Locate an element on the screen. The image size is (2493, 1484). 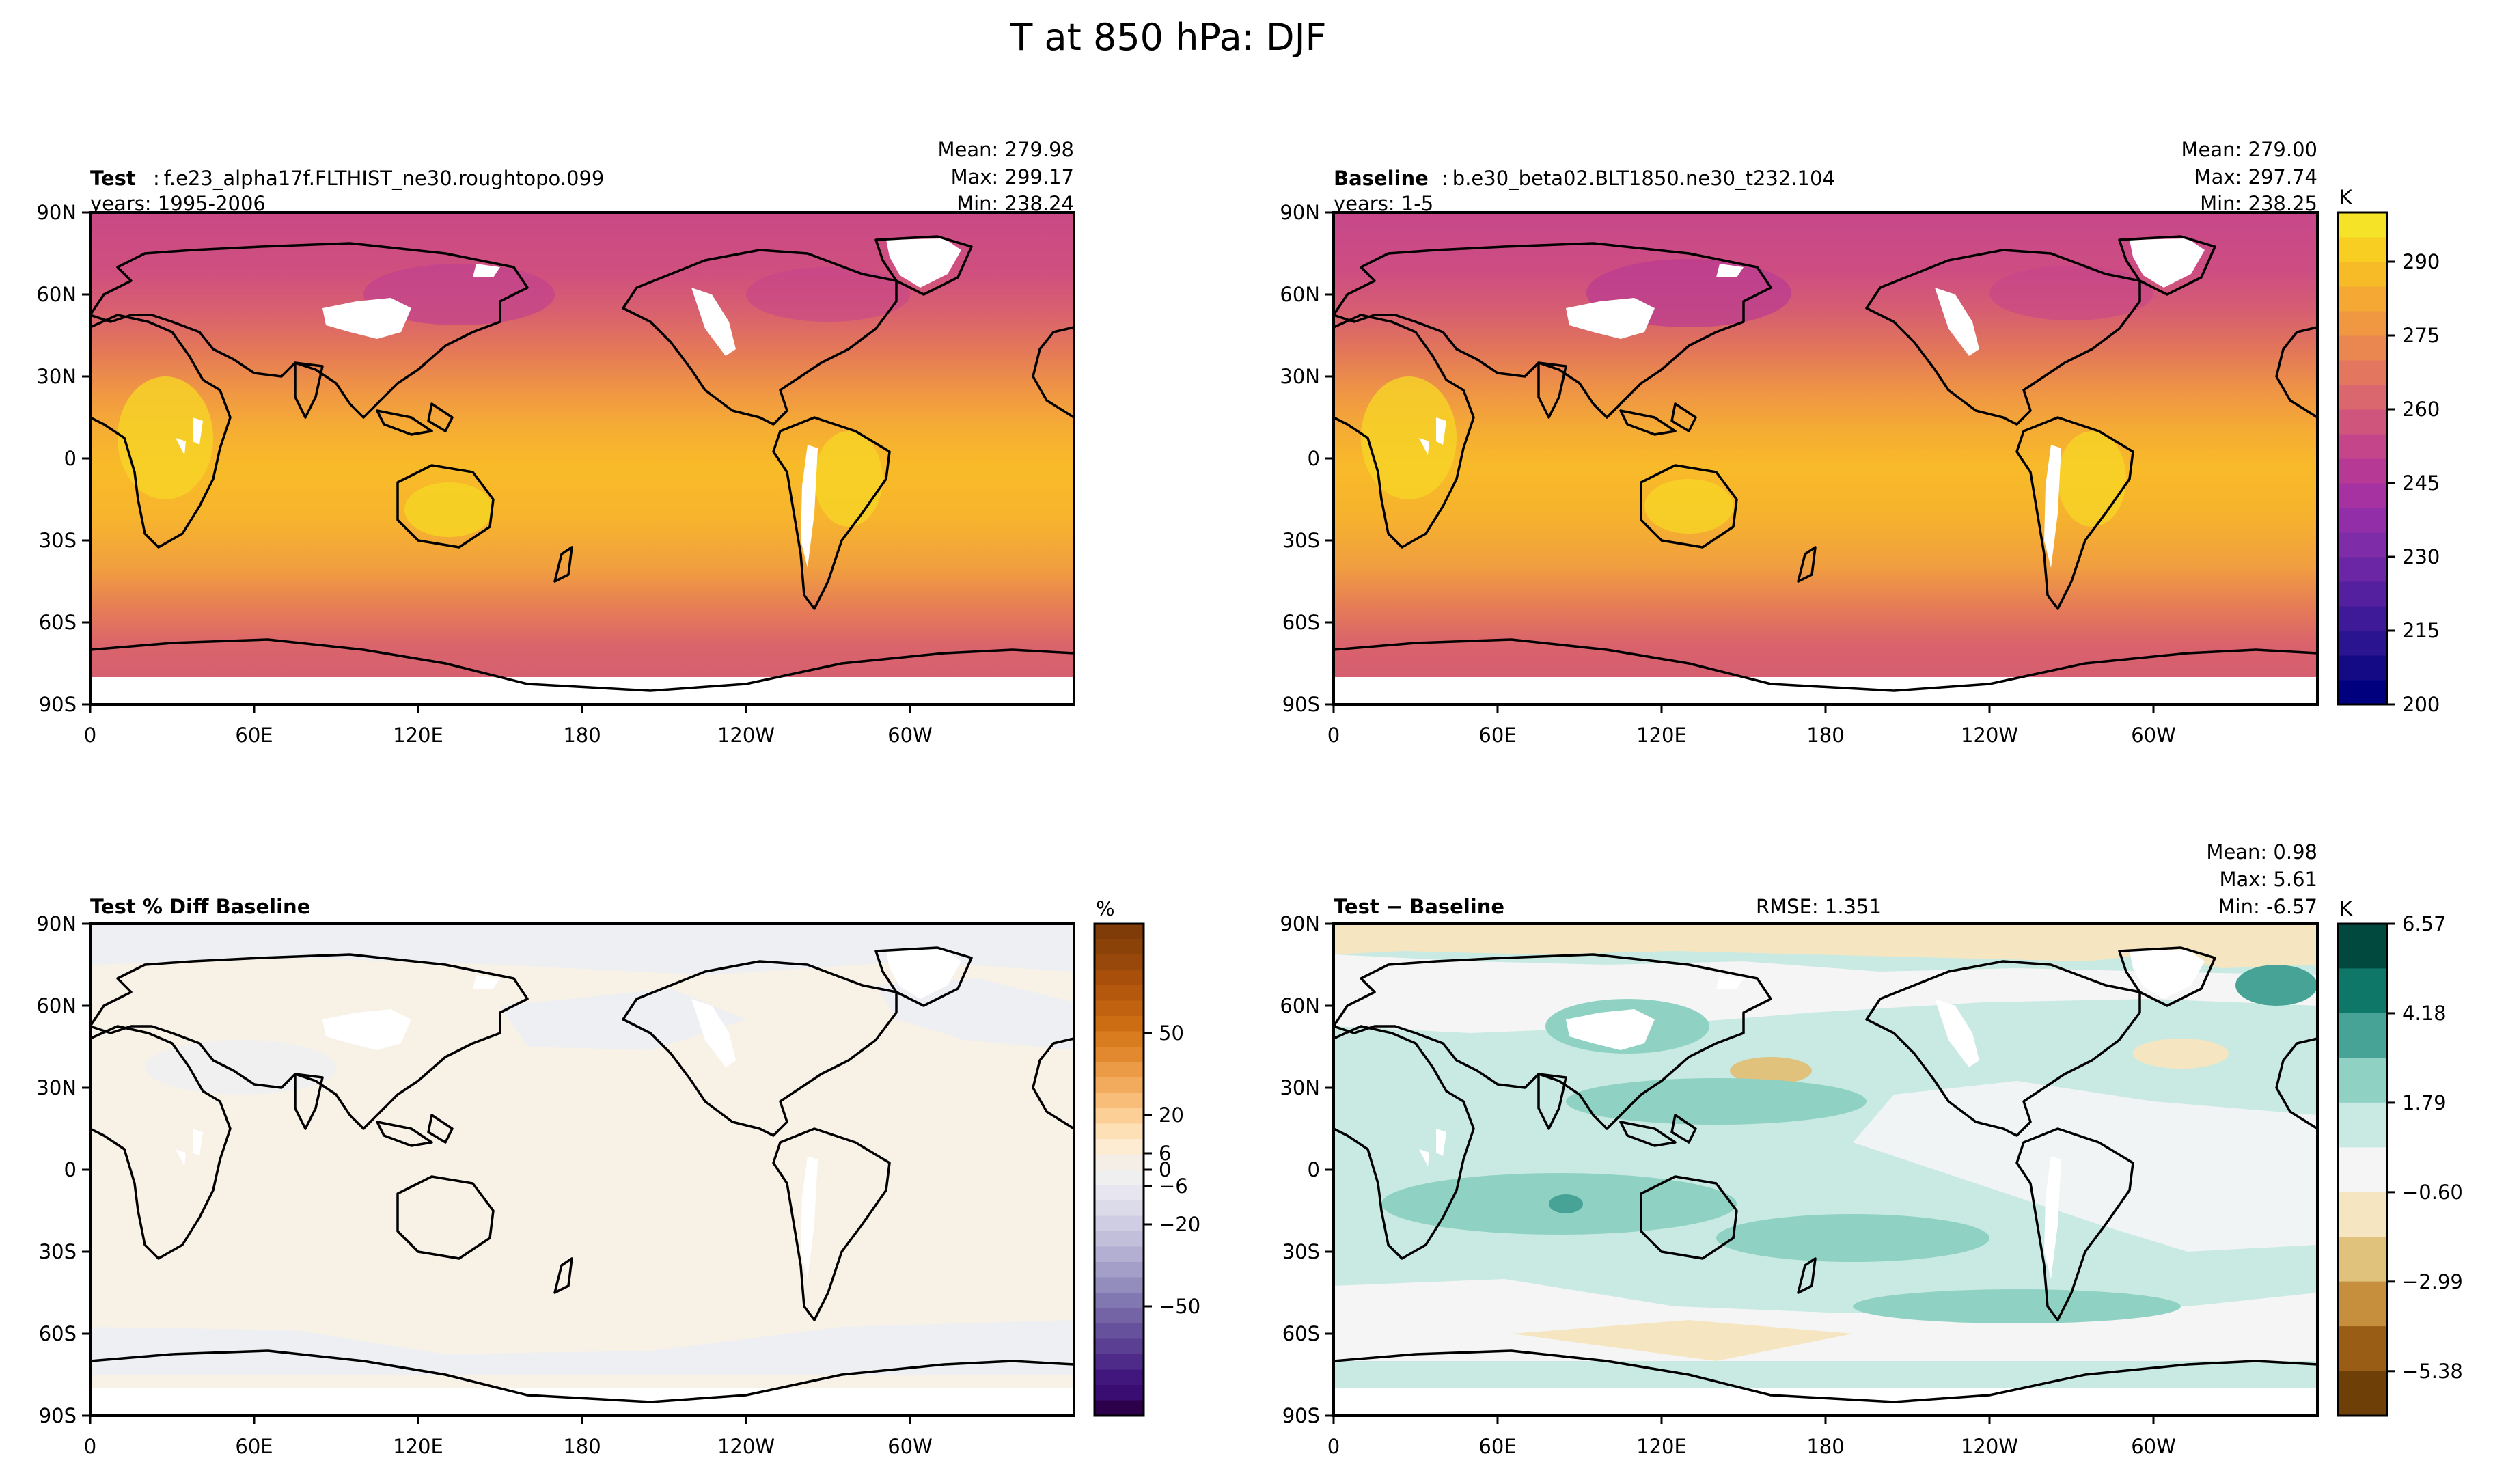
abs-diff-colorbar-units: K is located at coordinates (2346, 908).